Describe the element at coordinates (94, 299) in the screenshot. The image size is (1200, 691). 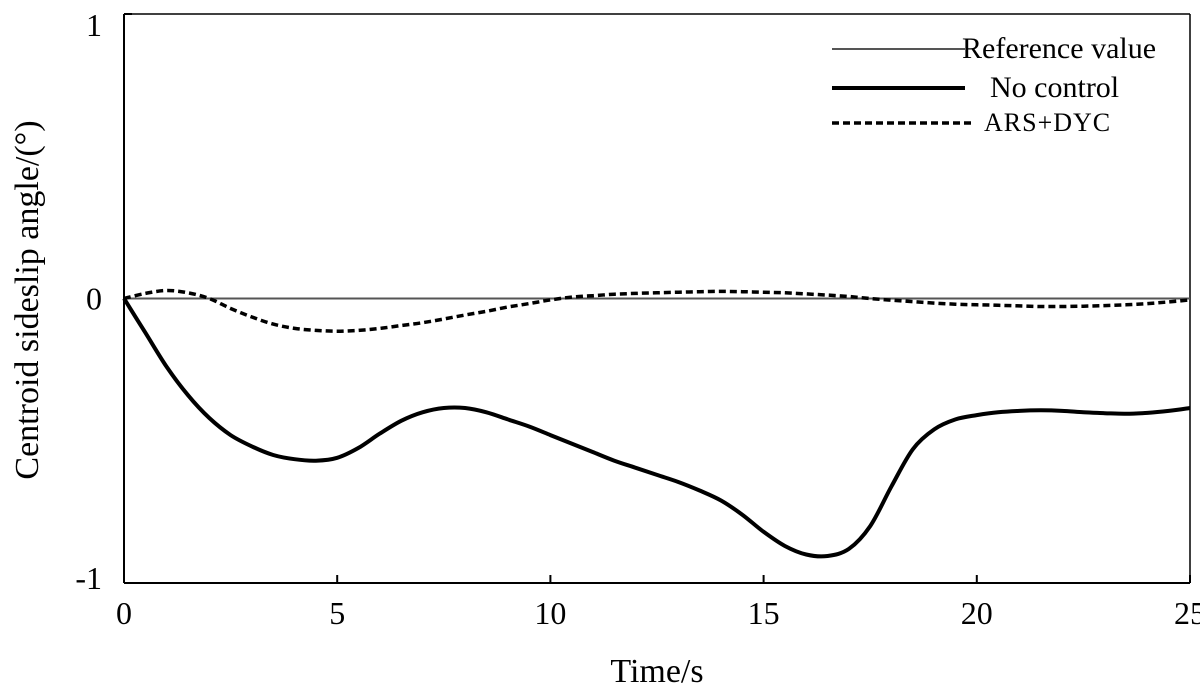
I see `y-tick-label: 0` at that location.